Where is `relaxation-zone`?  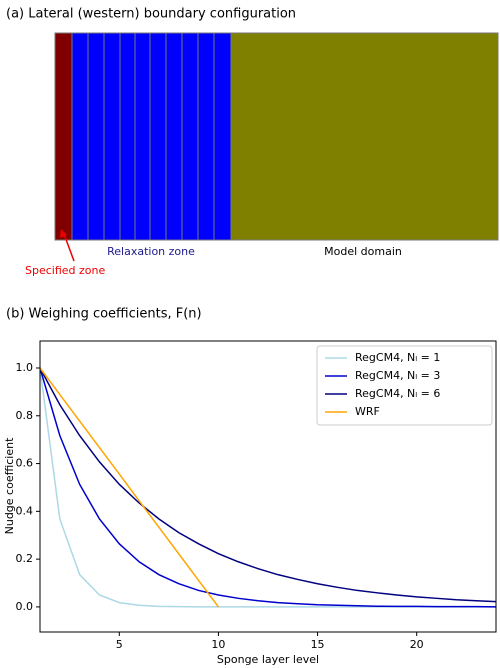 relaxation-zone is located at coordinates (151, 136).